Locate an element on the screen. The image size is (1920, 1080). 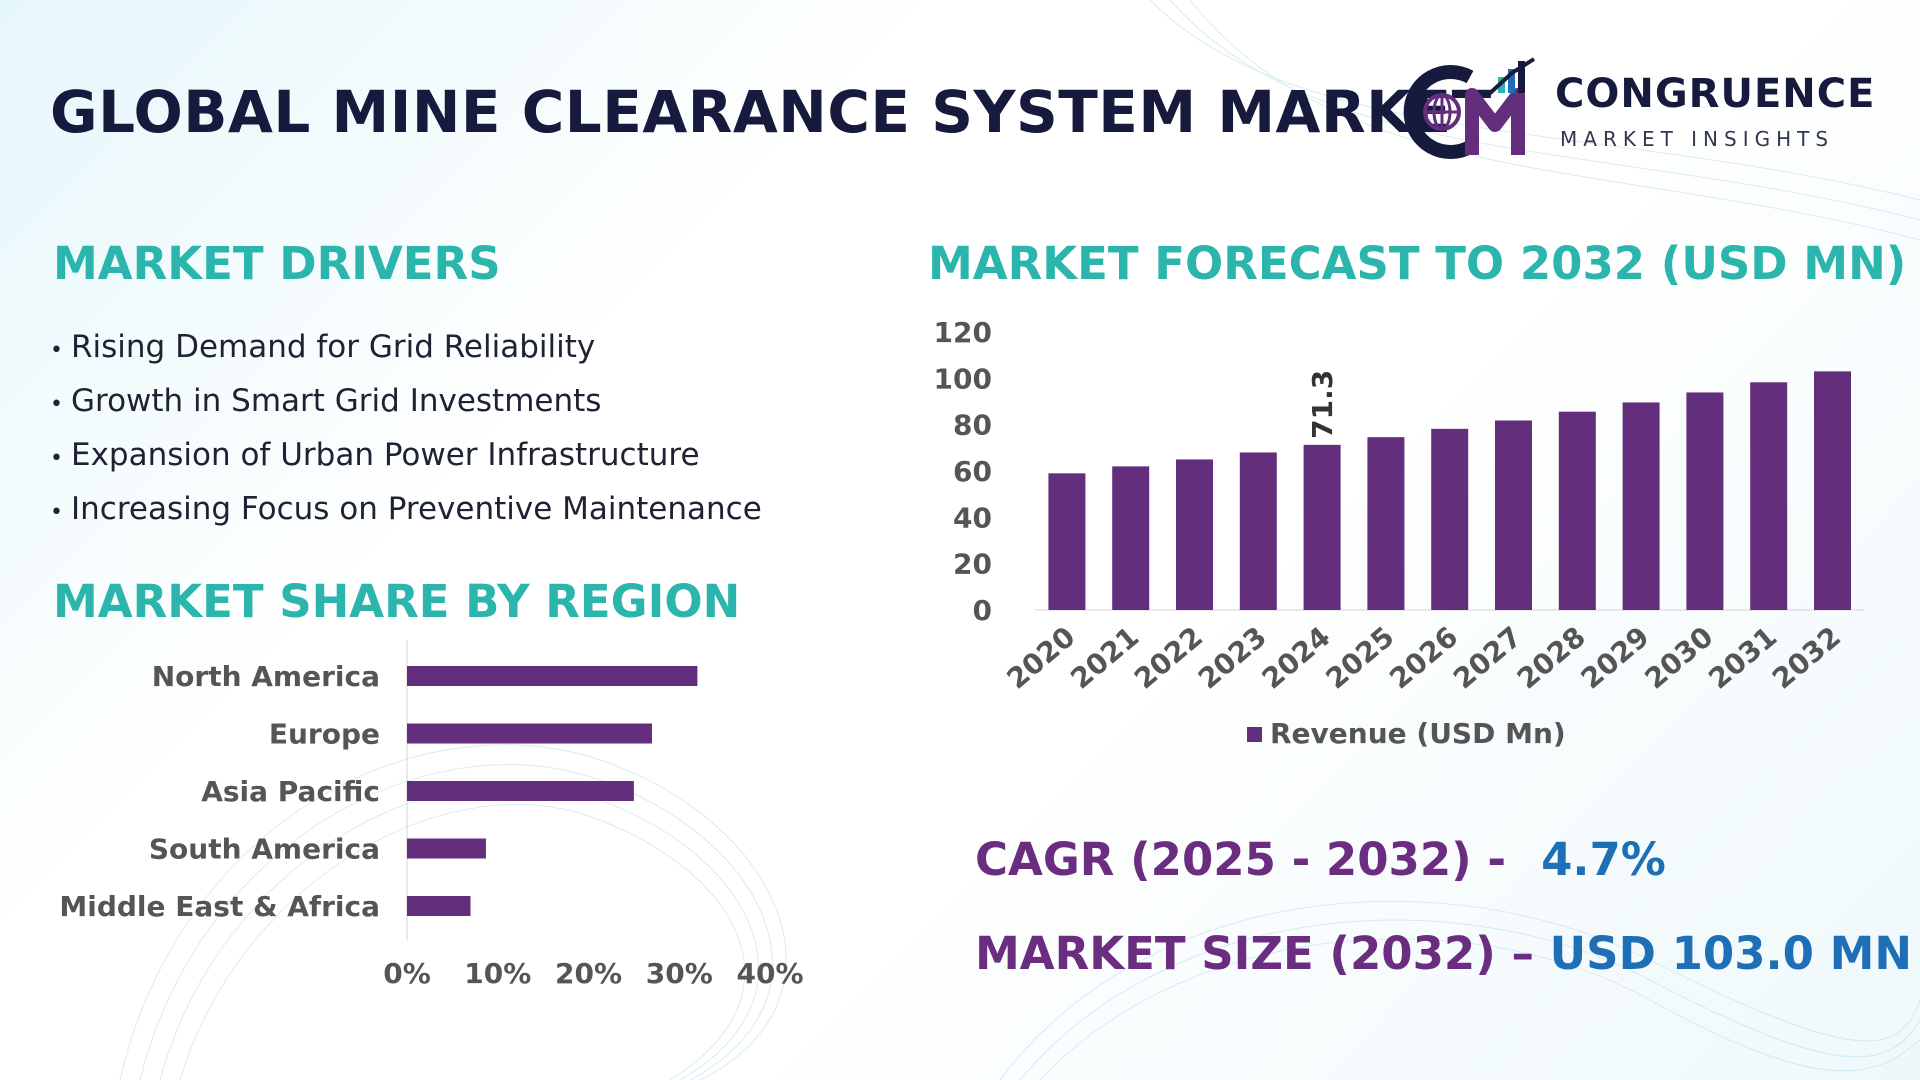
legend-label: Revenue (USD Mn) is located at coordinates (1418, 733).